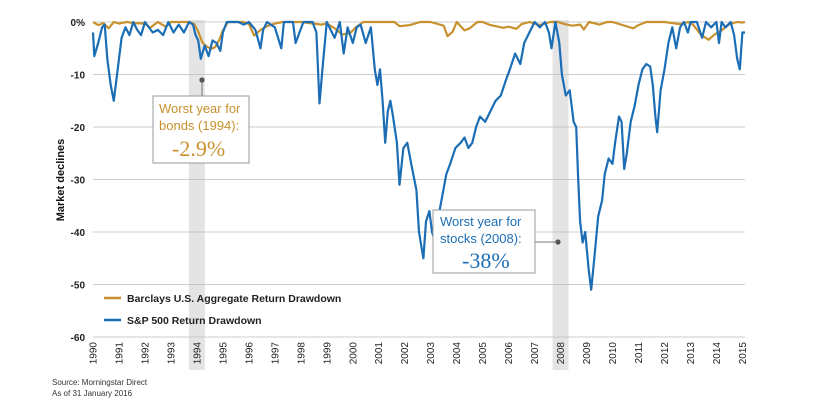  I want to click on x-tick-label: 2010, so click(613, 353).